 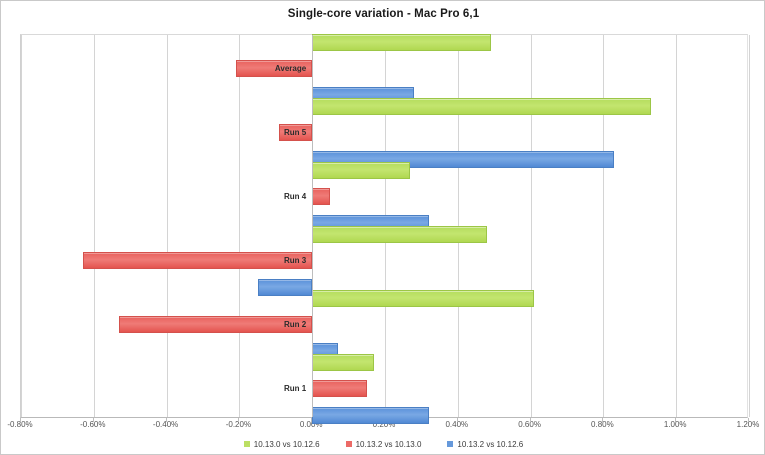 I want to click on x-axis-tick-label: 0.60%, so click(x=529, y=424).